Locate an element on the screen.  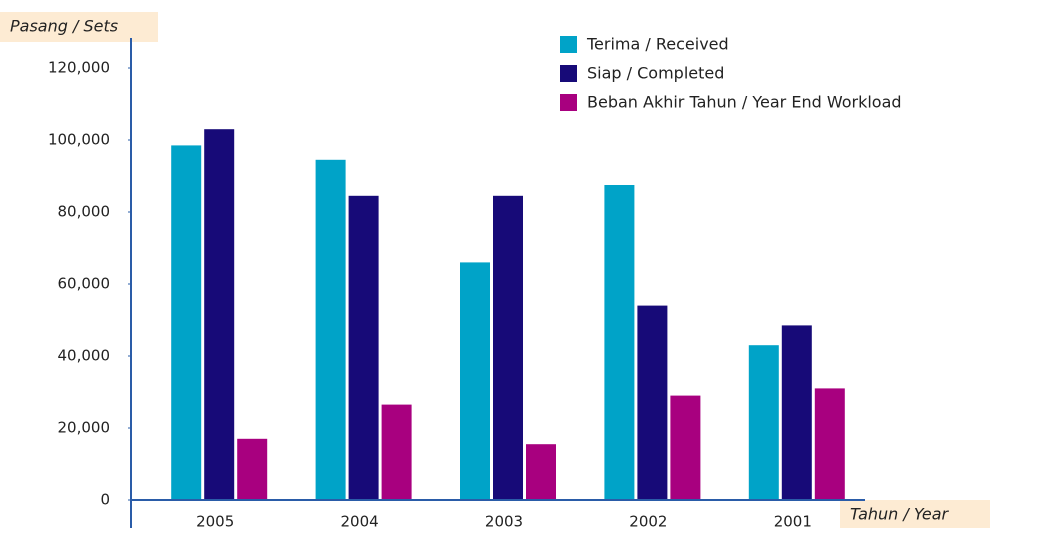
y-axis-label: Pasang / Sets is located at coordinates (64, 26).